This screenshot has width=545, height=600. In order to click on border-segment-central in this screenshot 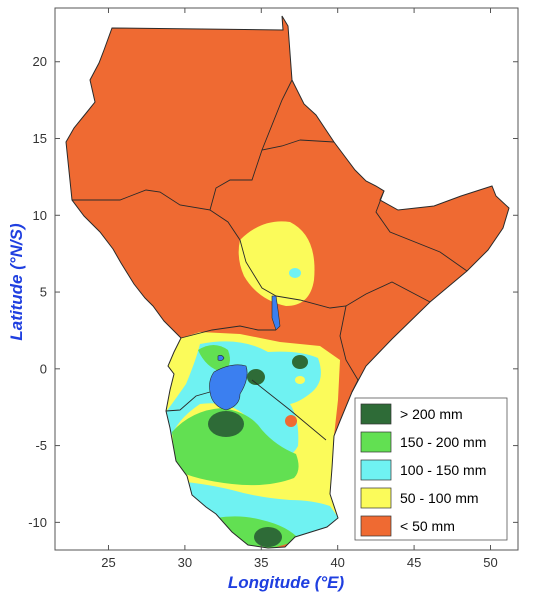, I will do `click(243, 253)`.